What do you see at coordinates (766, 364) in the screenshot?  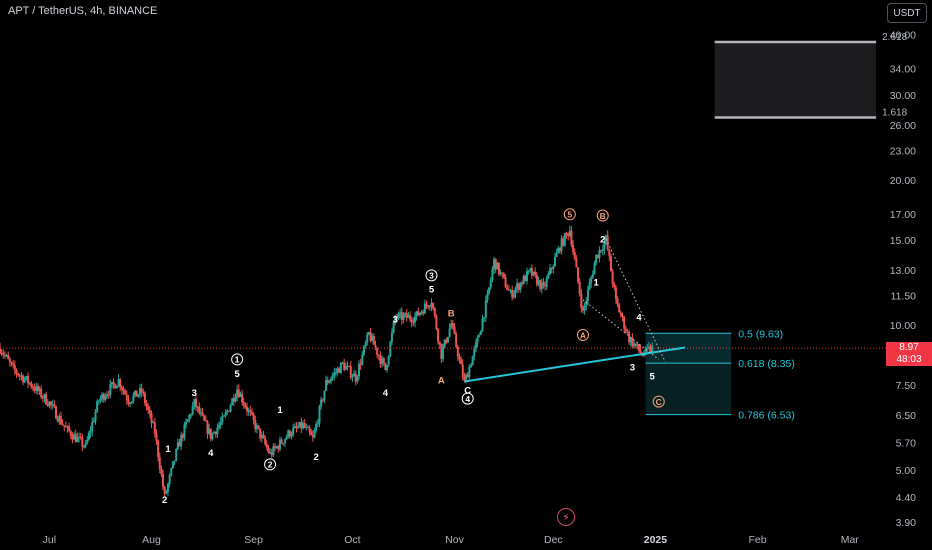 I see `fib-level-label: 0.618 (8.35)` at bounding box center [766, 364].